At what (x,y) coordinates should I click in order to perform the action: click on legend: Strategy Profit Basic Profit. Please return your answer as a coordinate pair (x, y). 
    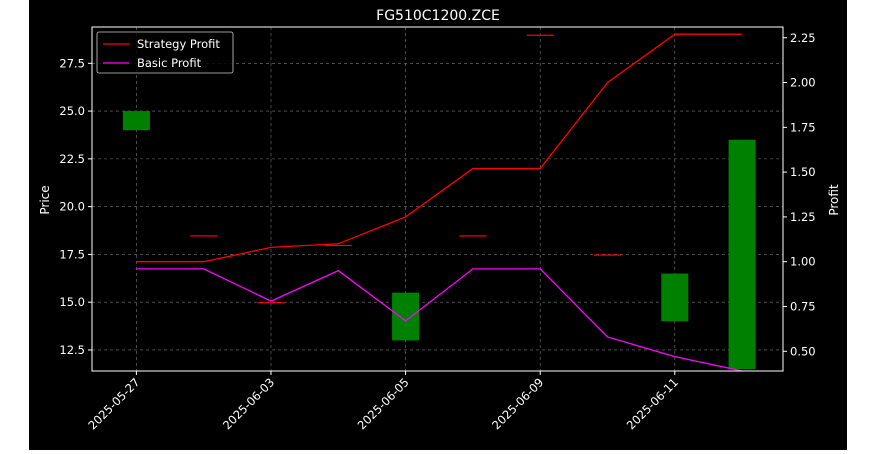
    Looking at the image, I should click on (165, 52).